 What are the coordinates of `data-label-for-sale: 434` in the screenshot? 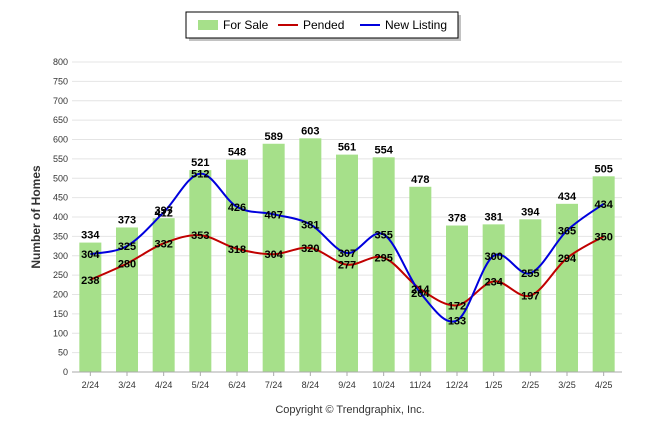 It's located at (567, 197).